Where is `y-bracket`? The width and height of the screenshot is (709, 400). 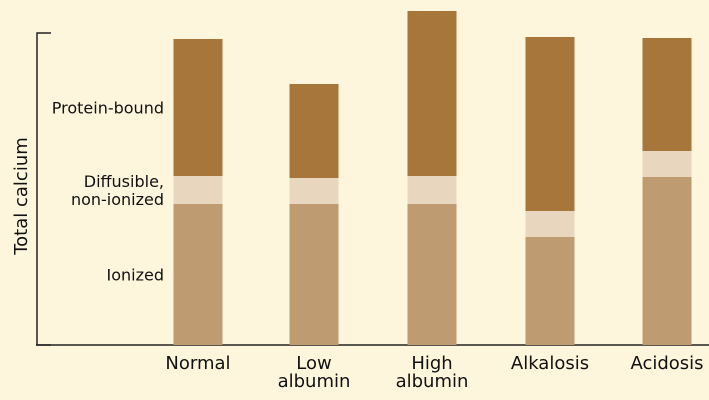
y-bracket is located at coordinates (43, 189).